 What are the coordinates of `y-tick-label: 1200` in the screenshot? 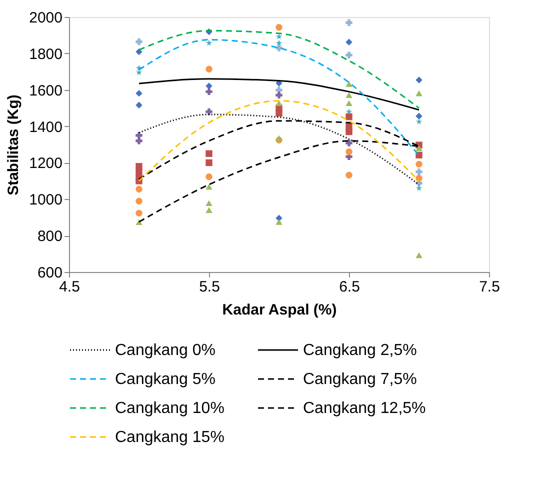 It's located at (45, 163).